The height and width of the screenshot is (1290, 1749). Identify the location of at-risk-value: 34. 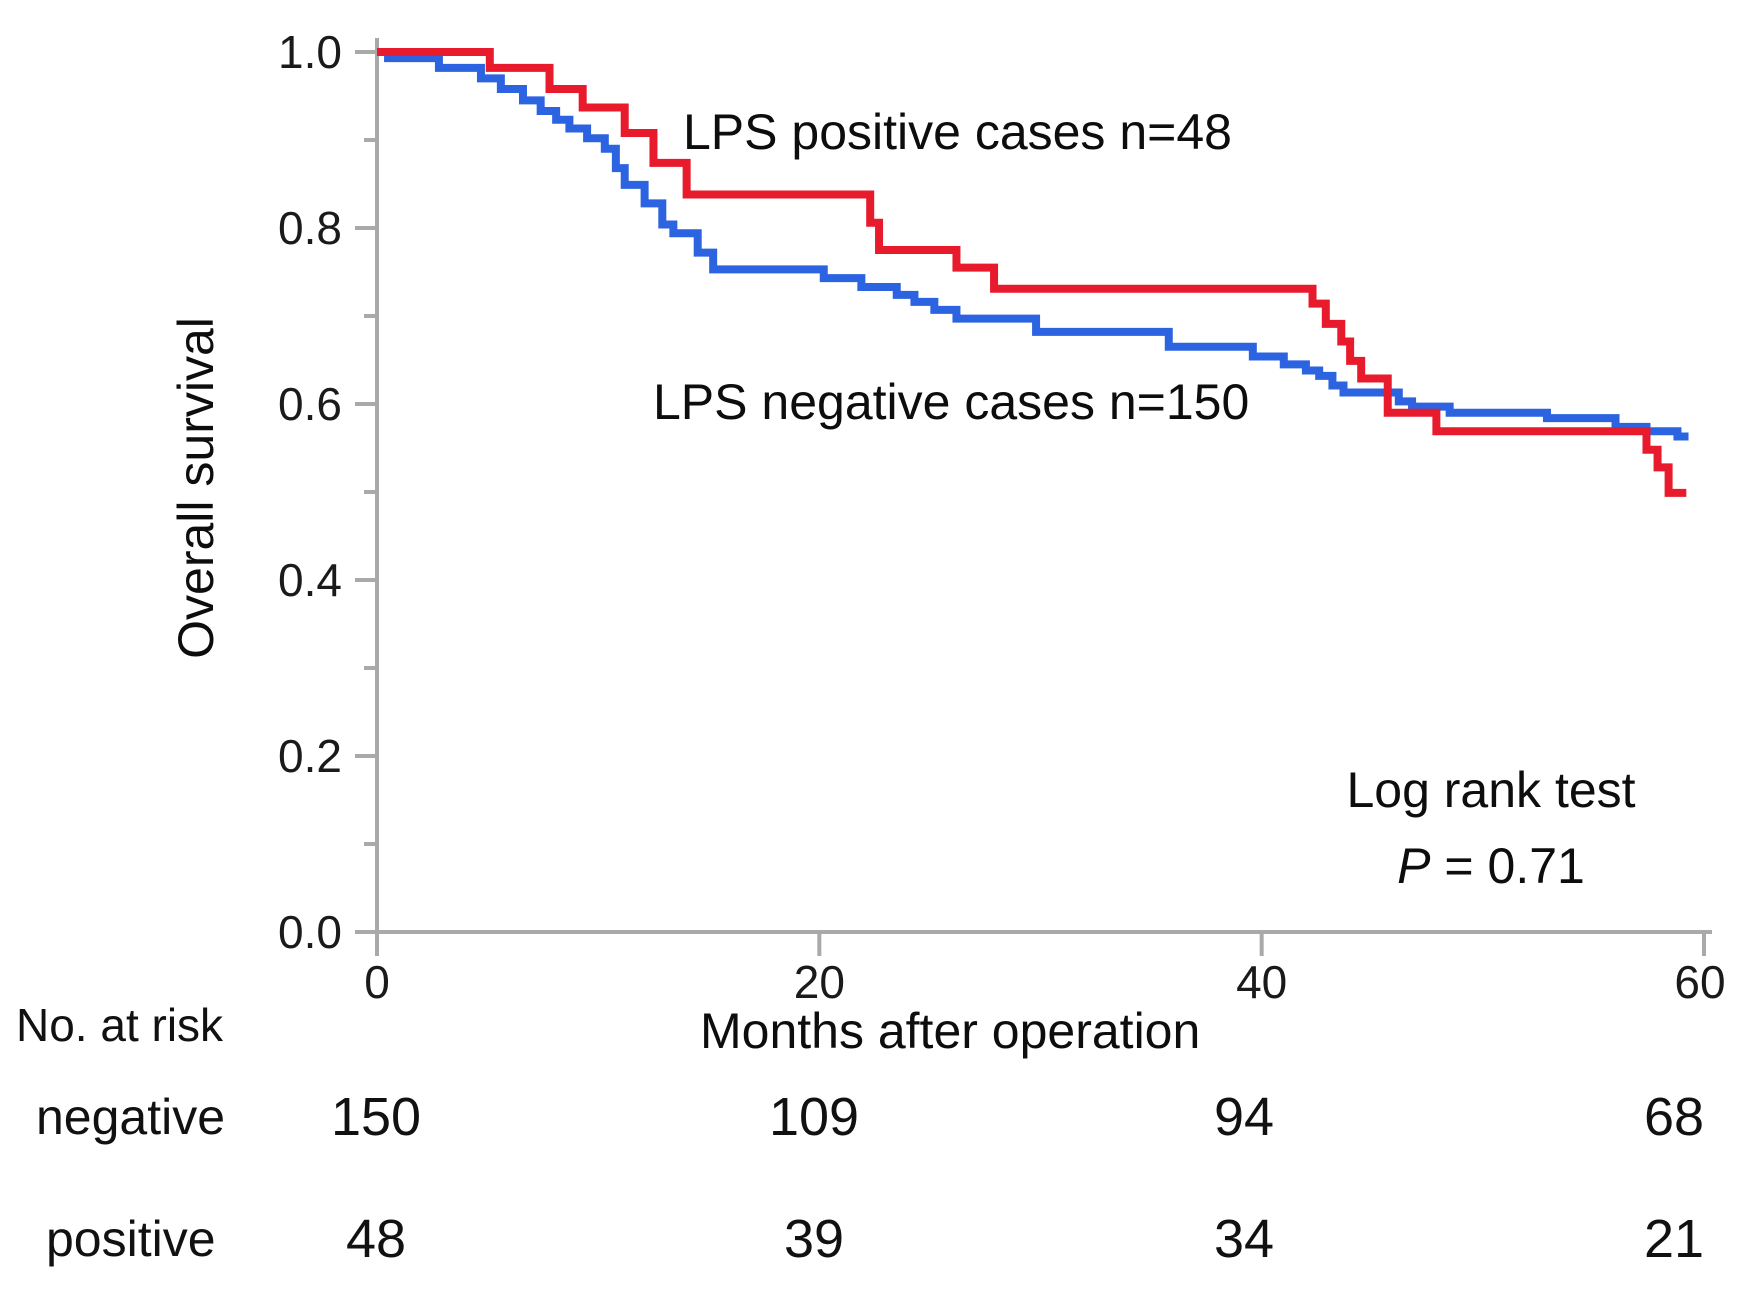
(1244, 1239).